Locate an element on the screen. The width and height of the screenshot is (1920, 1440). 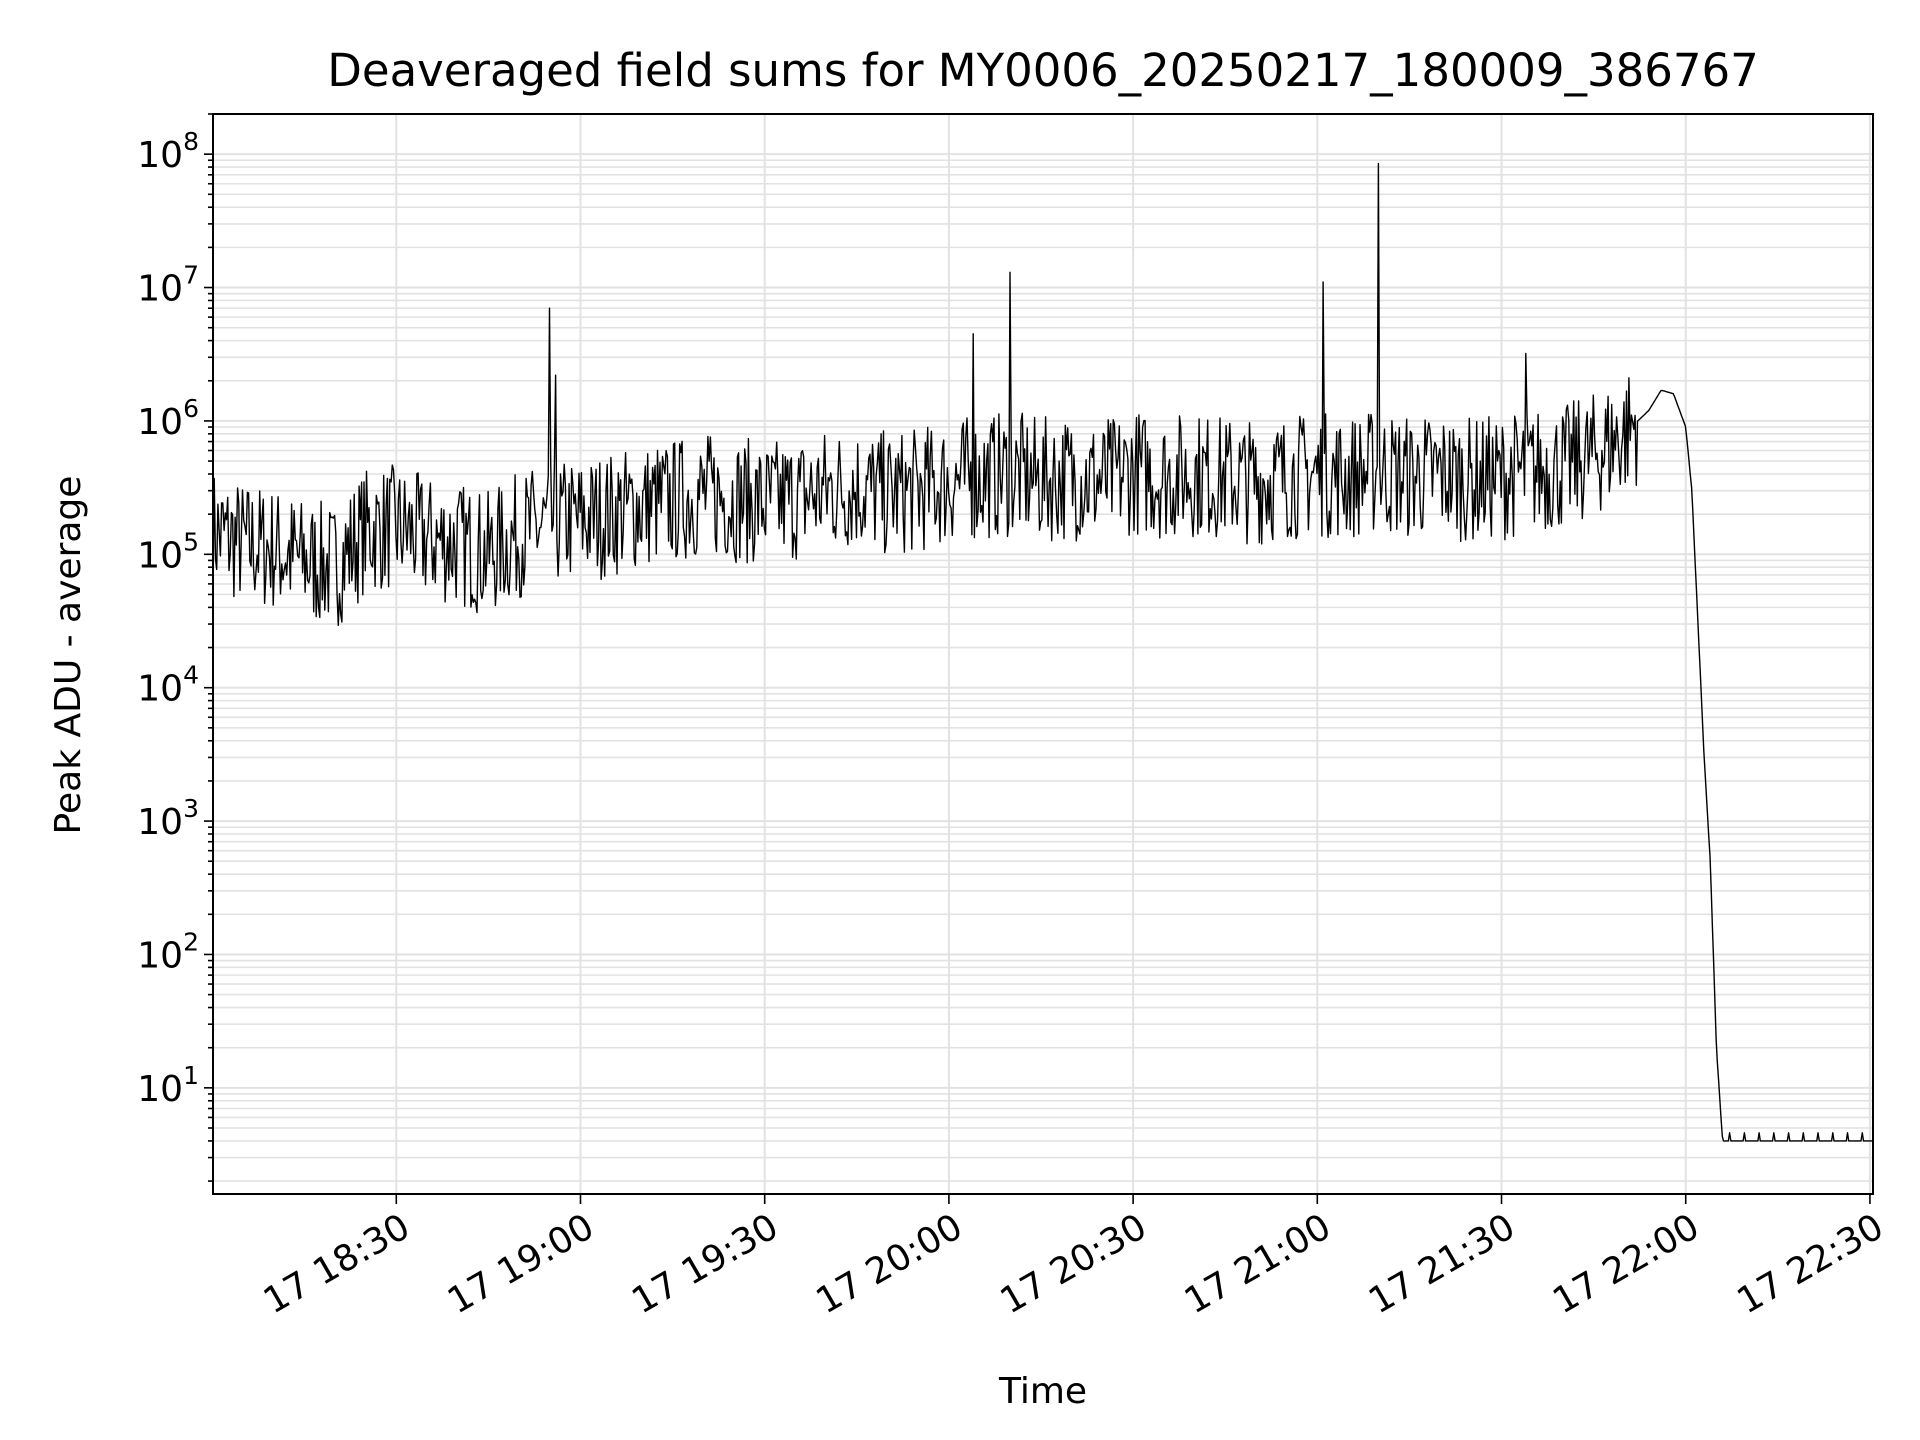
y-tick-label: 10⁸ is located at coordinates (168, 151).